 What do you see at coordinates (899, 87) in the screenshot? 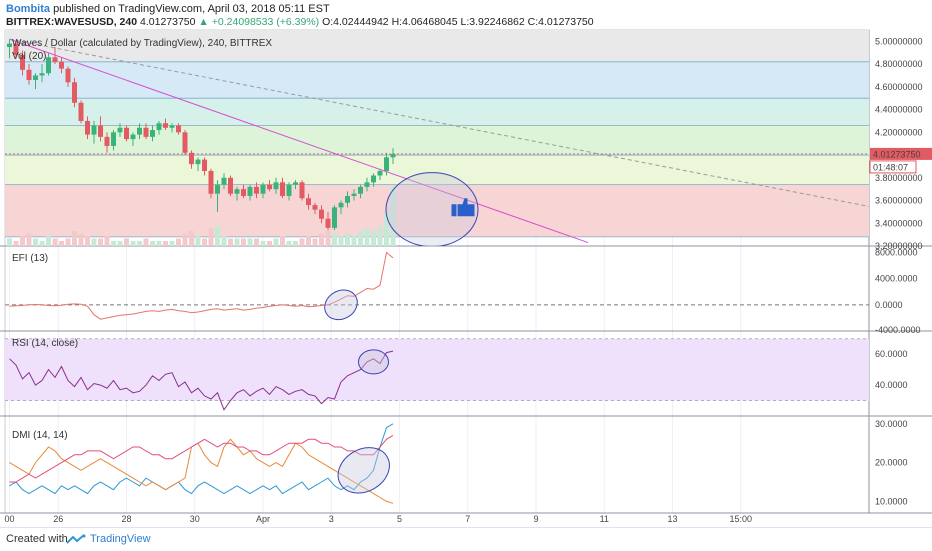
I see `price-axis-tick: 4.60000000` at bounding box center [899, 87].